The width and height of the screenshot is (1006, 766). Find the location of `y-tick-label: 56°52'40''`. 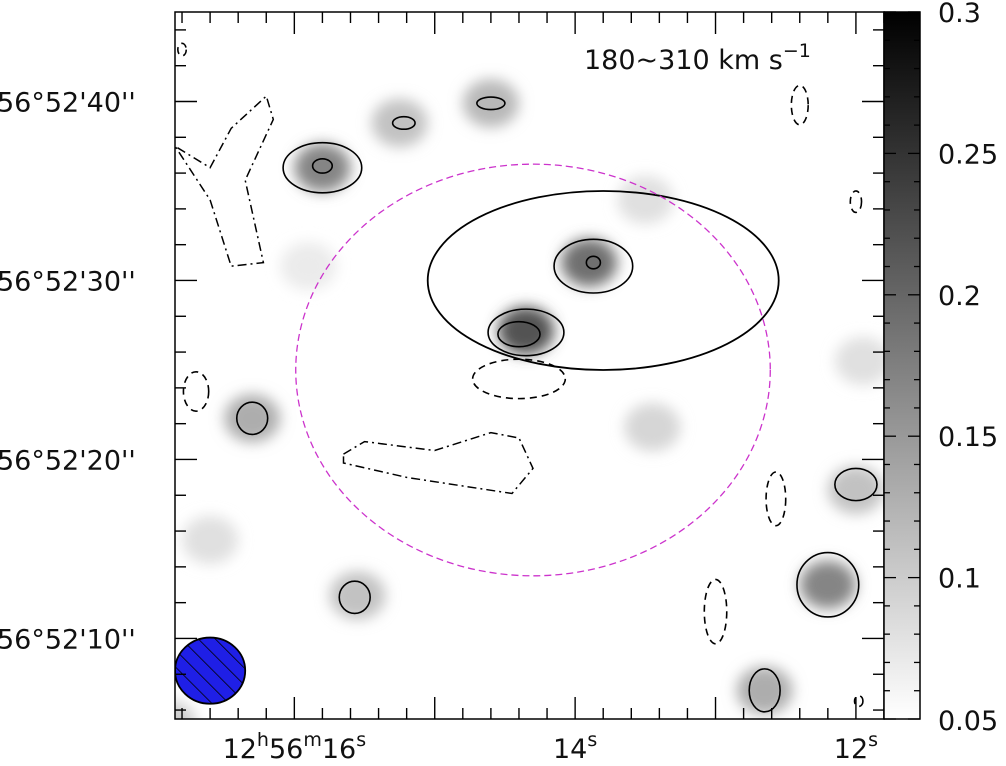

y-tick-label: 56°52'40'' is located at coordinates (68, 102).